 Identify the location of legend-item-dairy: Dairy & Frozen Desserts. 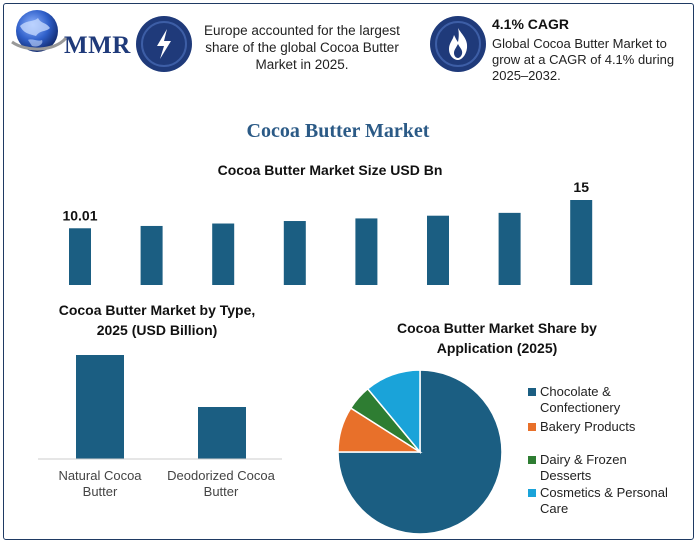
(604, 468).